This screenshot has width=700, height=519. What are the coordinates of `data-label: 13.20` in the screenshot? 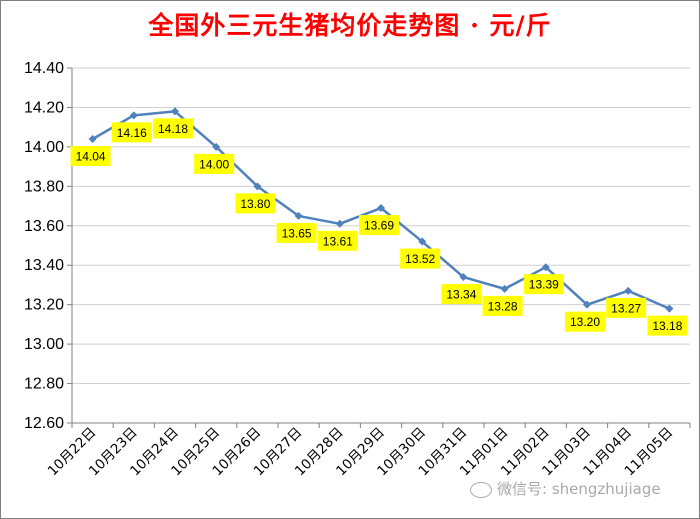 It's located at (585, 322).